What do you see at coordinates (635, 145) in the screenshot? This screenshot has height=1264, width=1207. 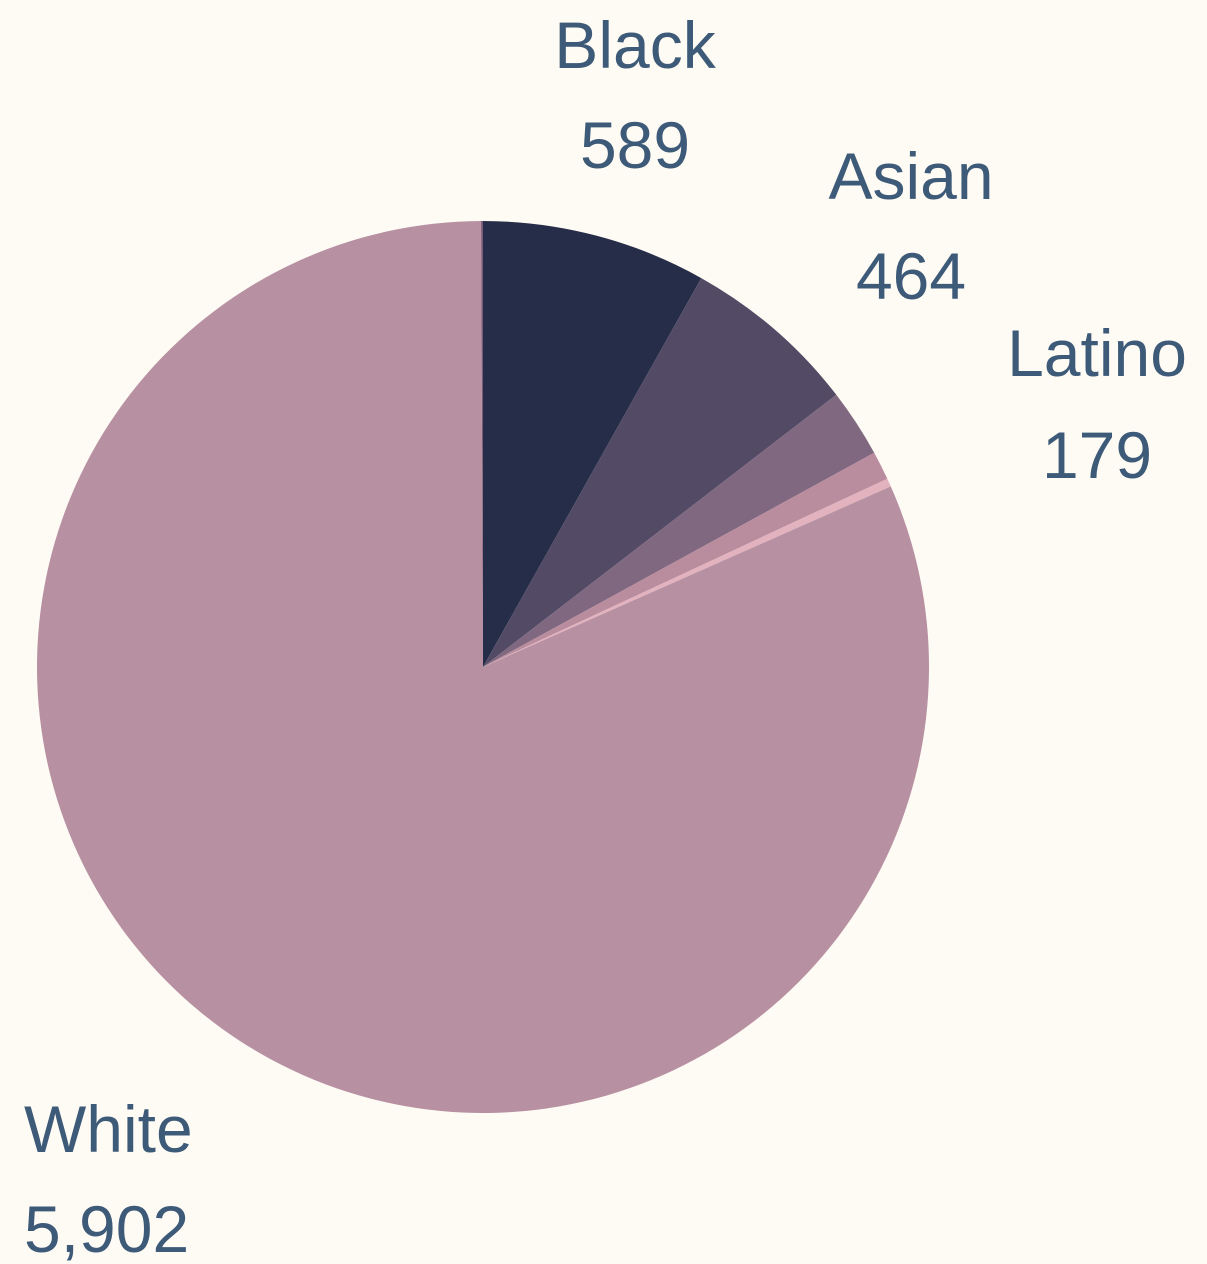 I see `slice-value-black: 589` at bounding box center [635, 145].